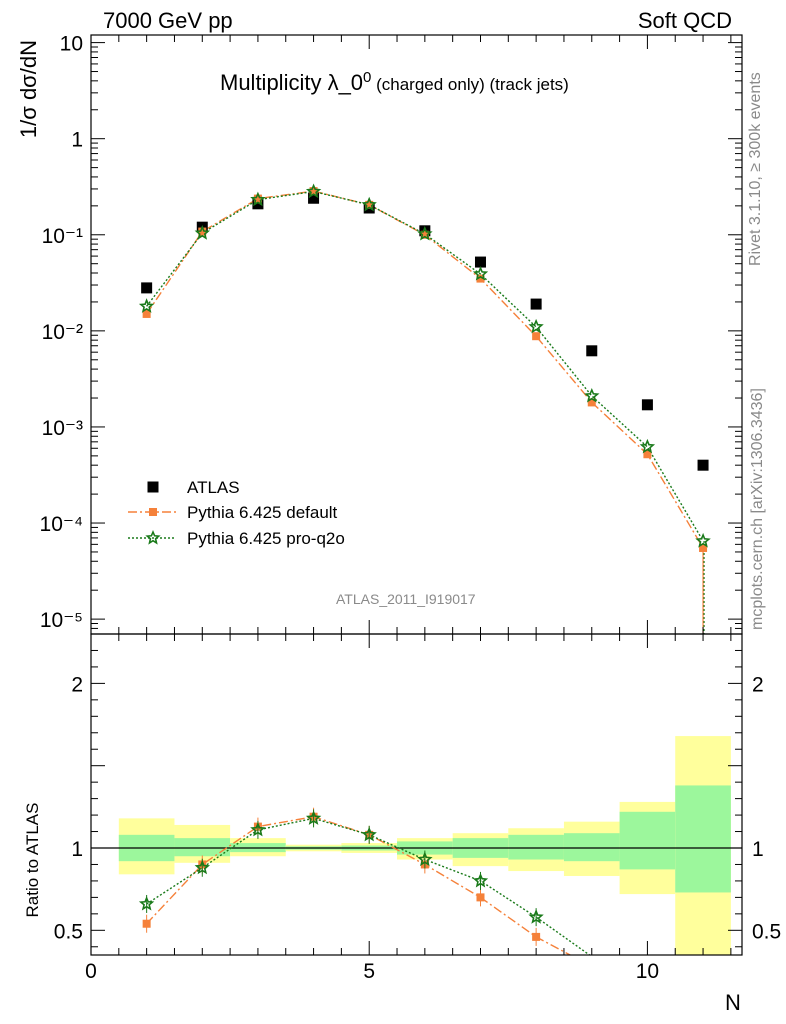  I want to click on chart-title-main: Multiplicity λ_0, so click(291, 82).